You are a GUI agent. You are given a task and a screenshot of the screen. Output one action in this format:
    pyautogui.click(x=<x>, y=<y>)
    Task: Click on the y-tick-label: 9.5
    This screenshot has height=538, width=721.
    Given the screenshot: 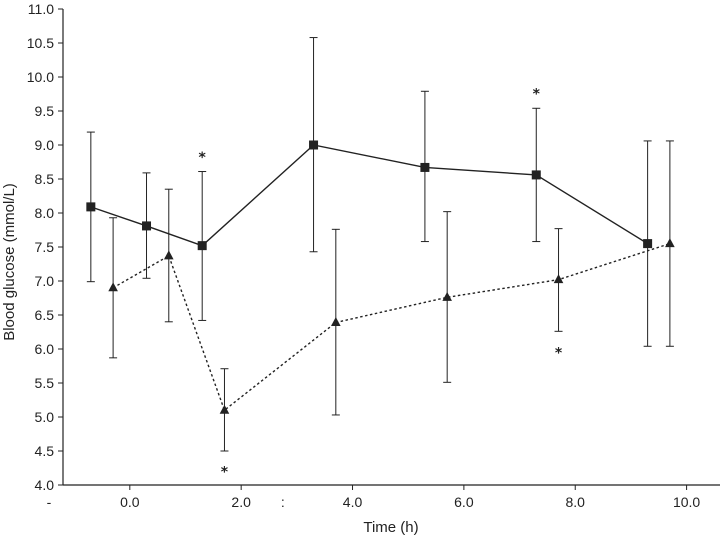 What is the action you would take?
    pyautogui.click(x=45, y=111)
    